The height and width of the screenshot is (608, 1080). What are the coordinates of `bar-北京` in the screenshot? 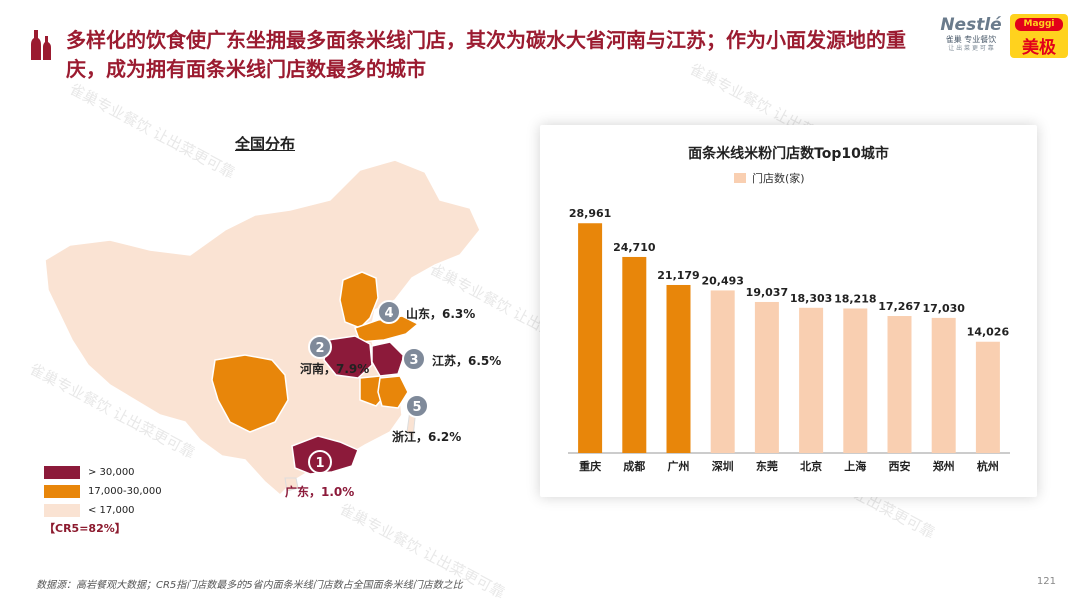 It's located at (811, 380).